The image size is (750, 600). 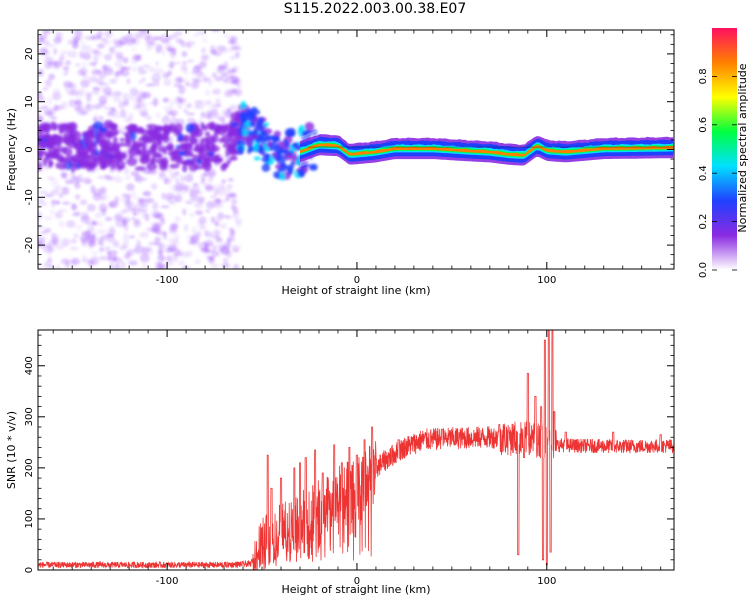 I want to click on x-tick-label: -100, so click(x=167, y=581).